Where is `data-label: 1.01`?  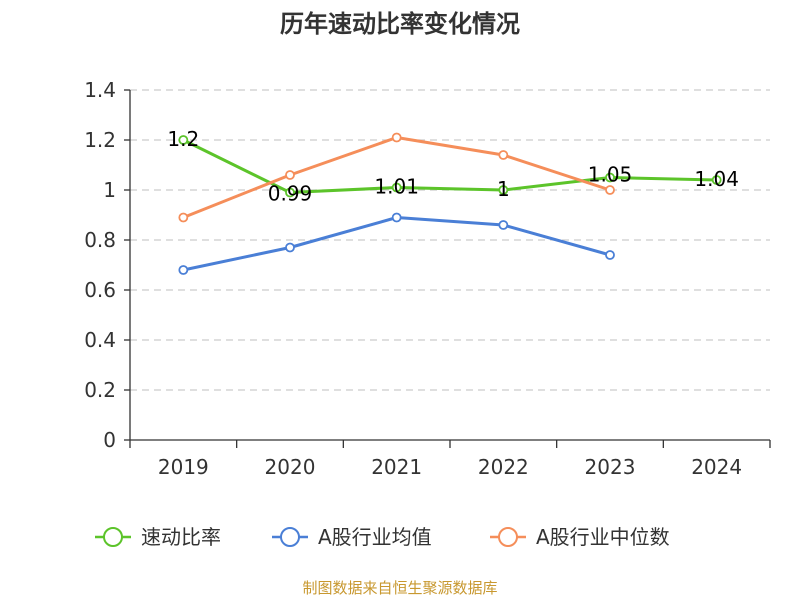 data-label: 1.01 is located at coordinates (396, 187).